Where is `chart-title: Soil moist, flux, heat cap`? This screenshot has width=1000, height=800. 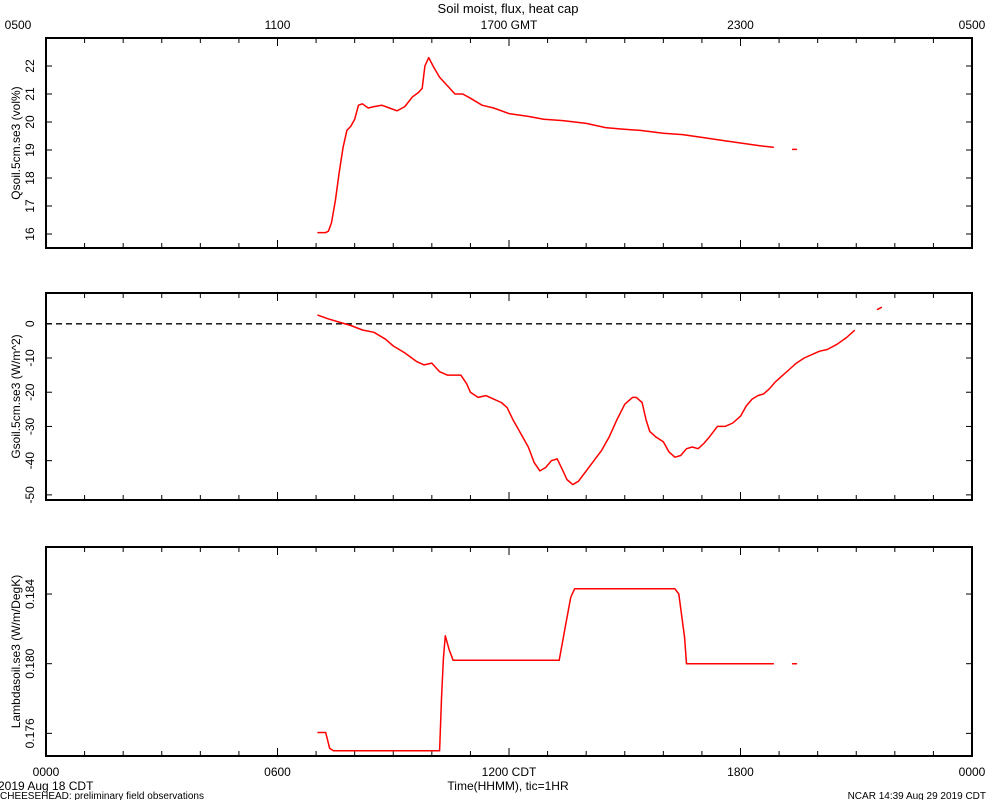
chart-title: Soil moist, flux, heat cap is located at coordinates (508, 8).